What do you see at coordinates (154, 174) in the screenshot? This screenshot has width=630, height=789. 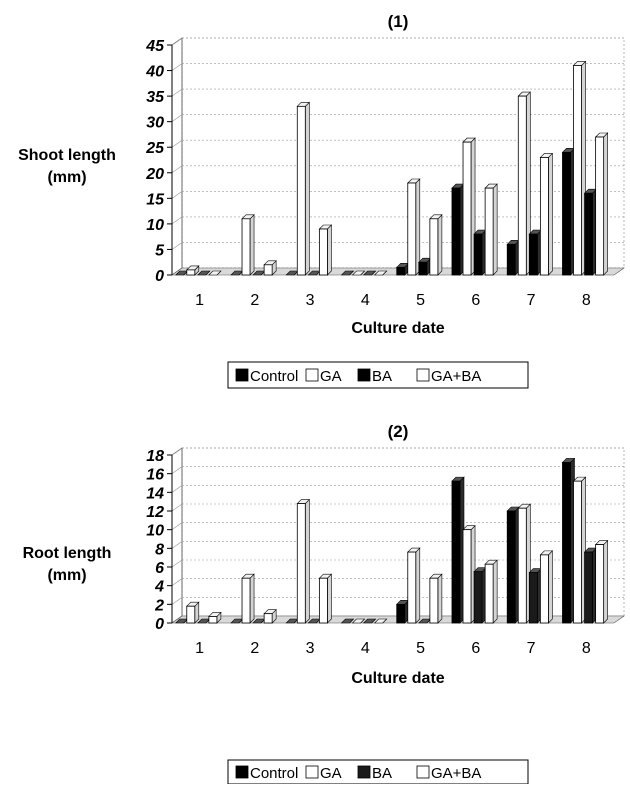 I see `y-tick-label: 20` at bounding box center [154, 174].